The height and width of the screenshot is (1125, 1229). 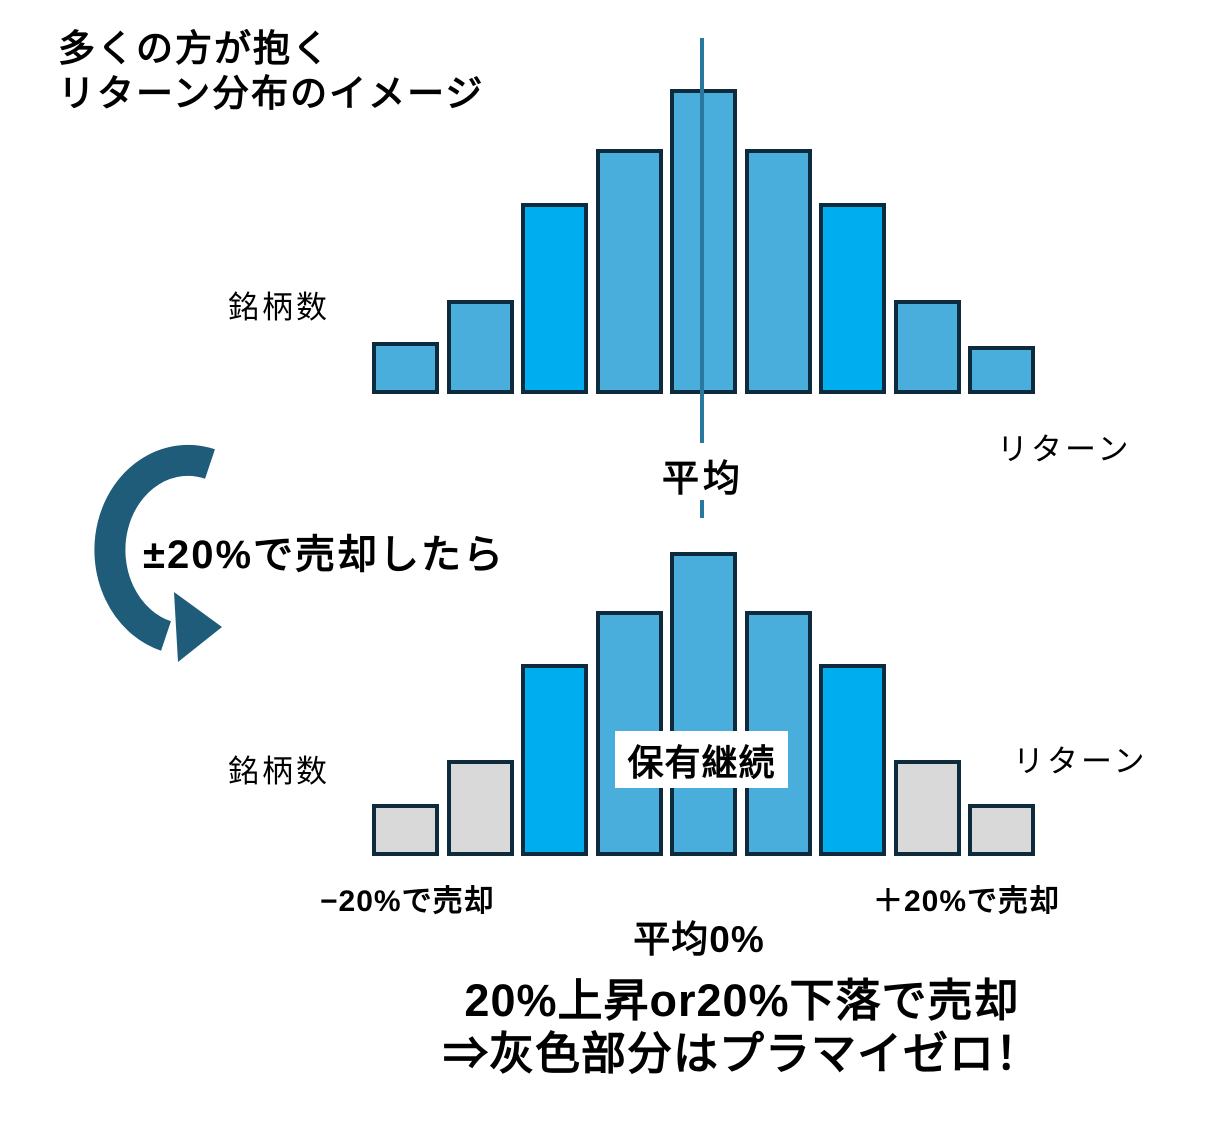 What do you see at coordinates (703, 478) in the screenshot?
I see `mean-label-top: 平均` at bounding box center [703, 478].